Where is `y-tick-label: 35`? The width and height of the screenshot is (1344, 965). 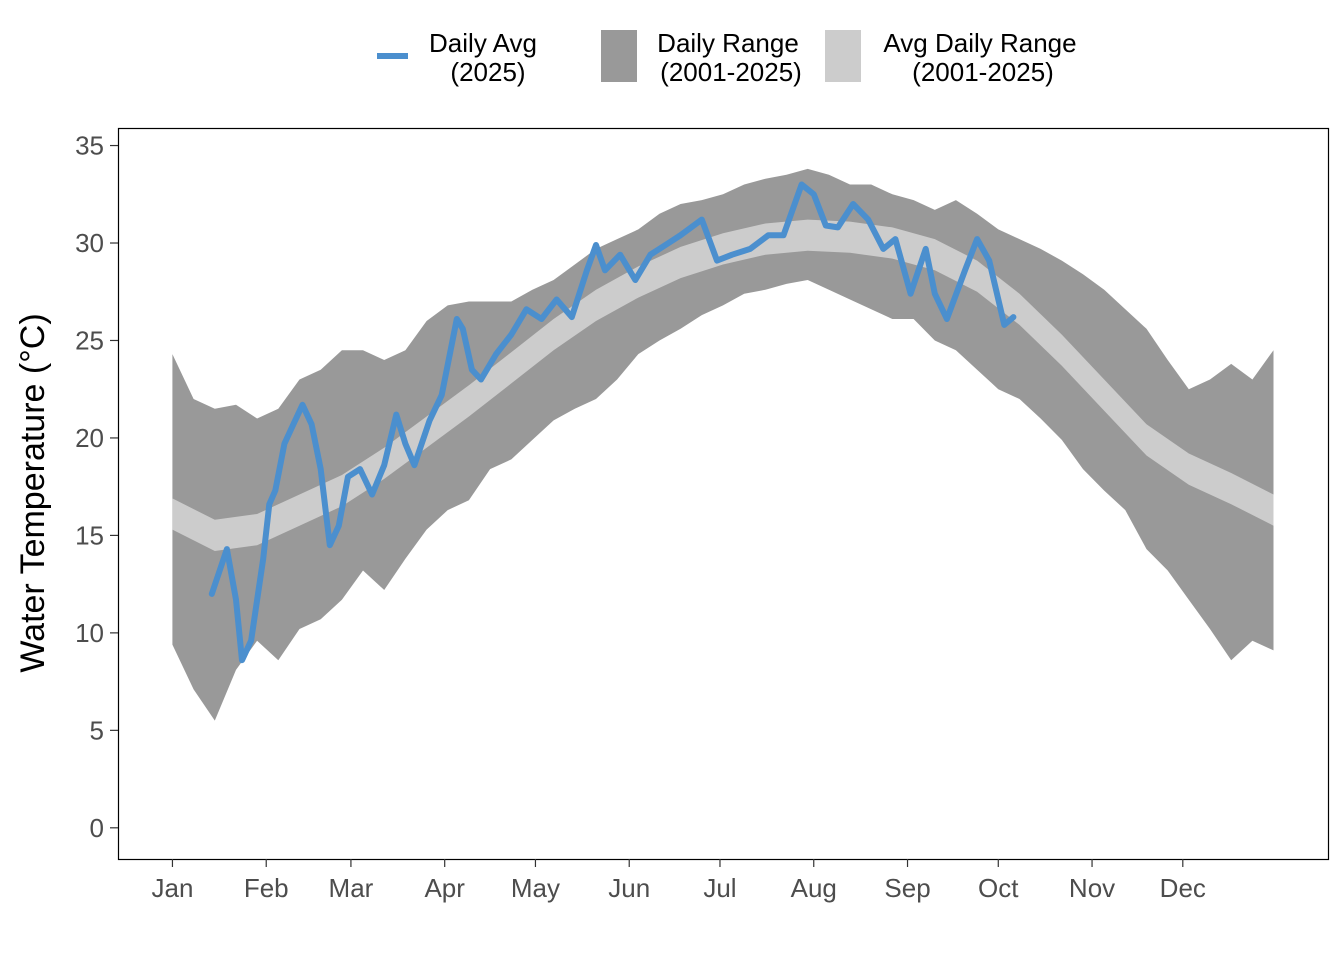
y-tick-label: 35 is located at coordinates (89, 146).